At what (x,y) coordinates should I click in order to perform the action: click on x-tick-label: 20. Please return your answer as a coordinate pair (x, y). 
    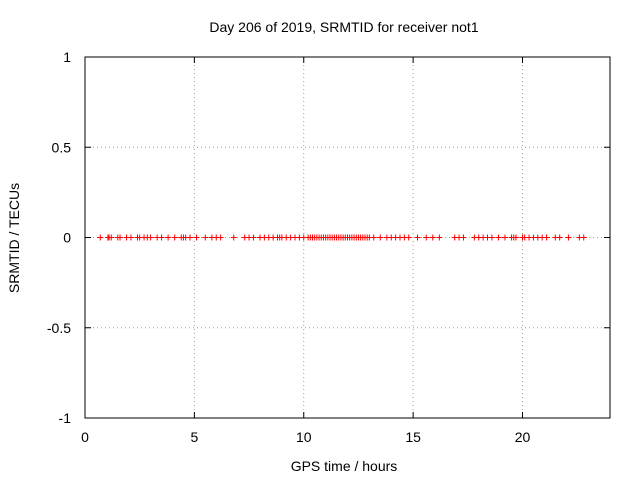
    Looking at the image, I should click on (523, 437).